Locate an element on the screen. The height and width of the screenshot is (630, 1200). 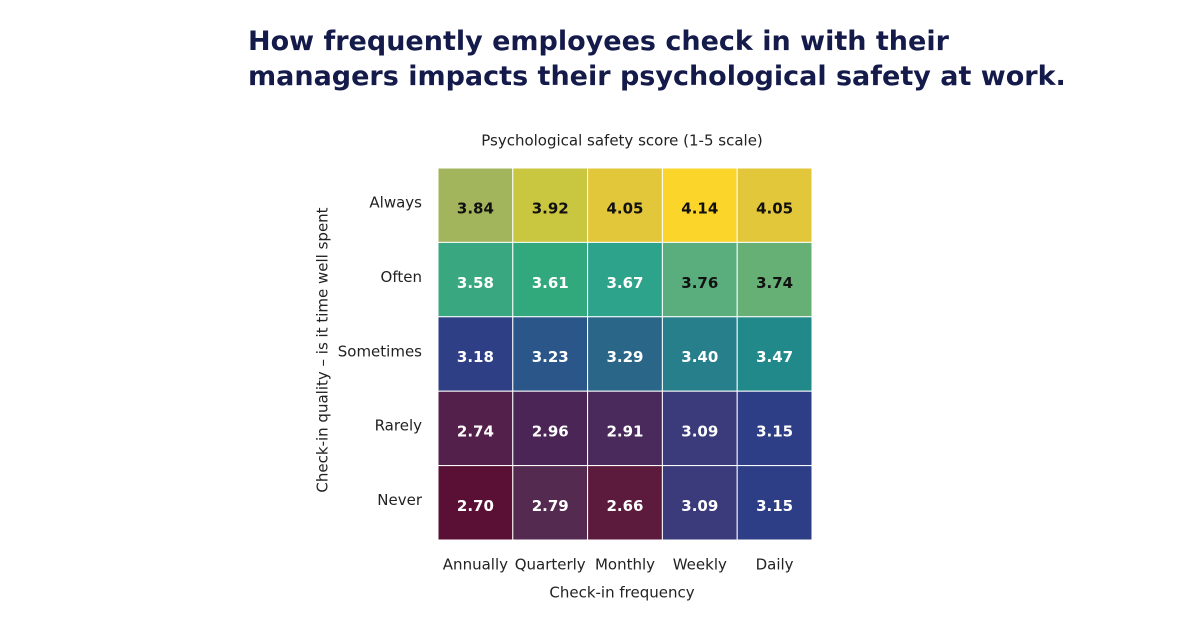
cell-label: 3.18 is located at coordinates (475, 357).